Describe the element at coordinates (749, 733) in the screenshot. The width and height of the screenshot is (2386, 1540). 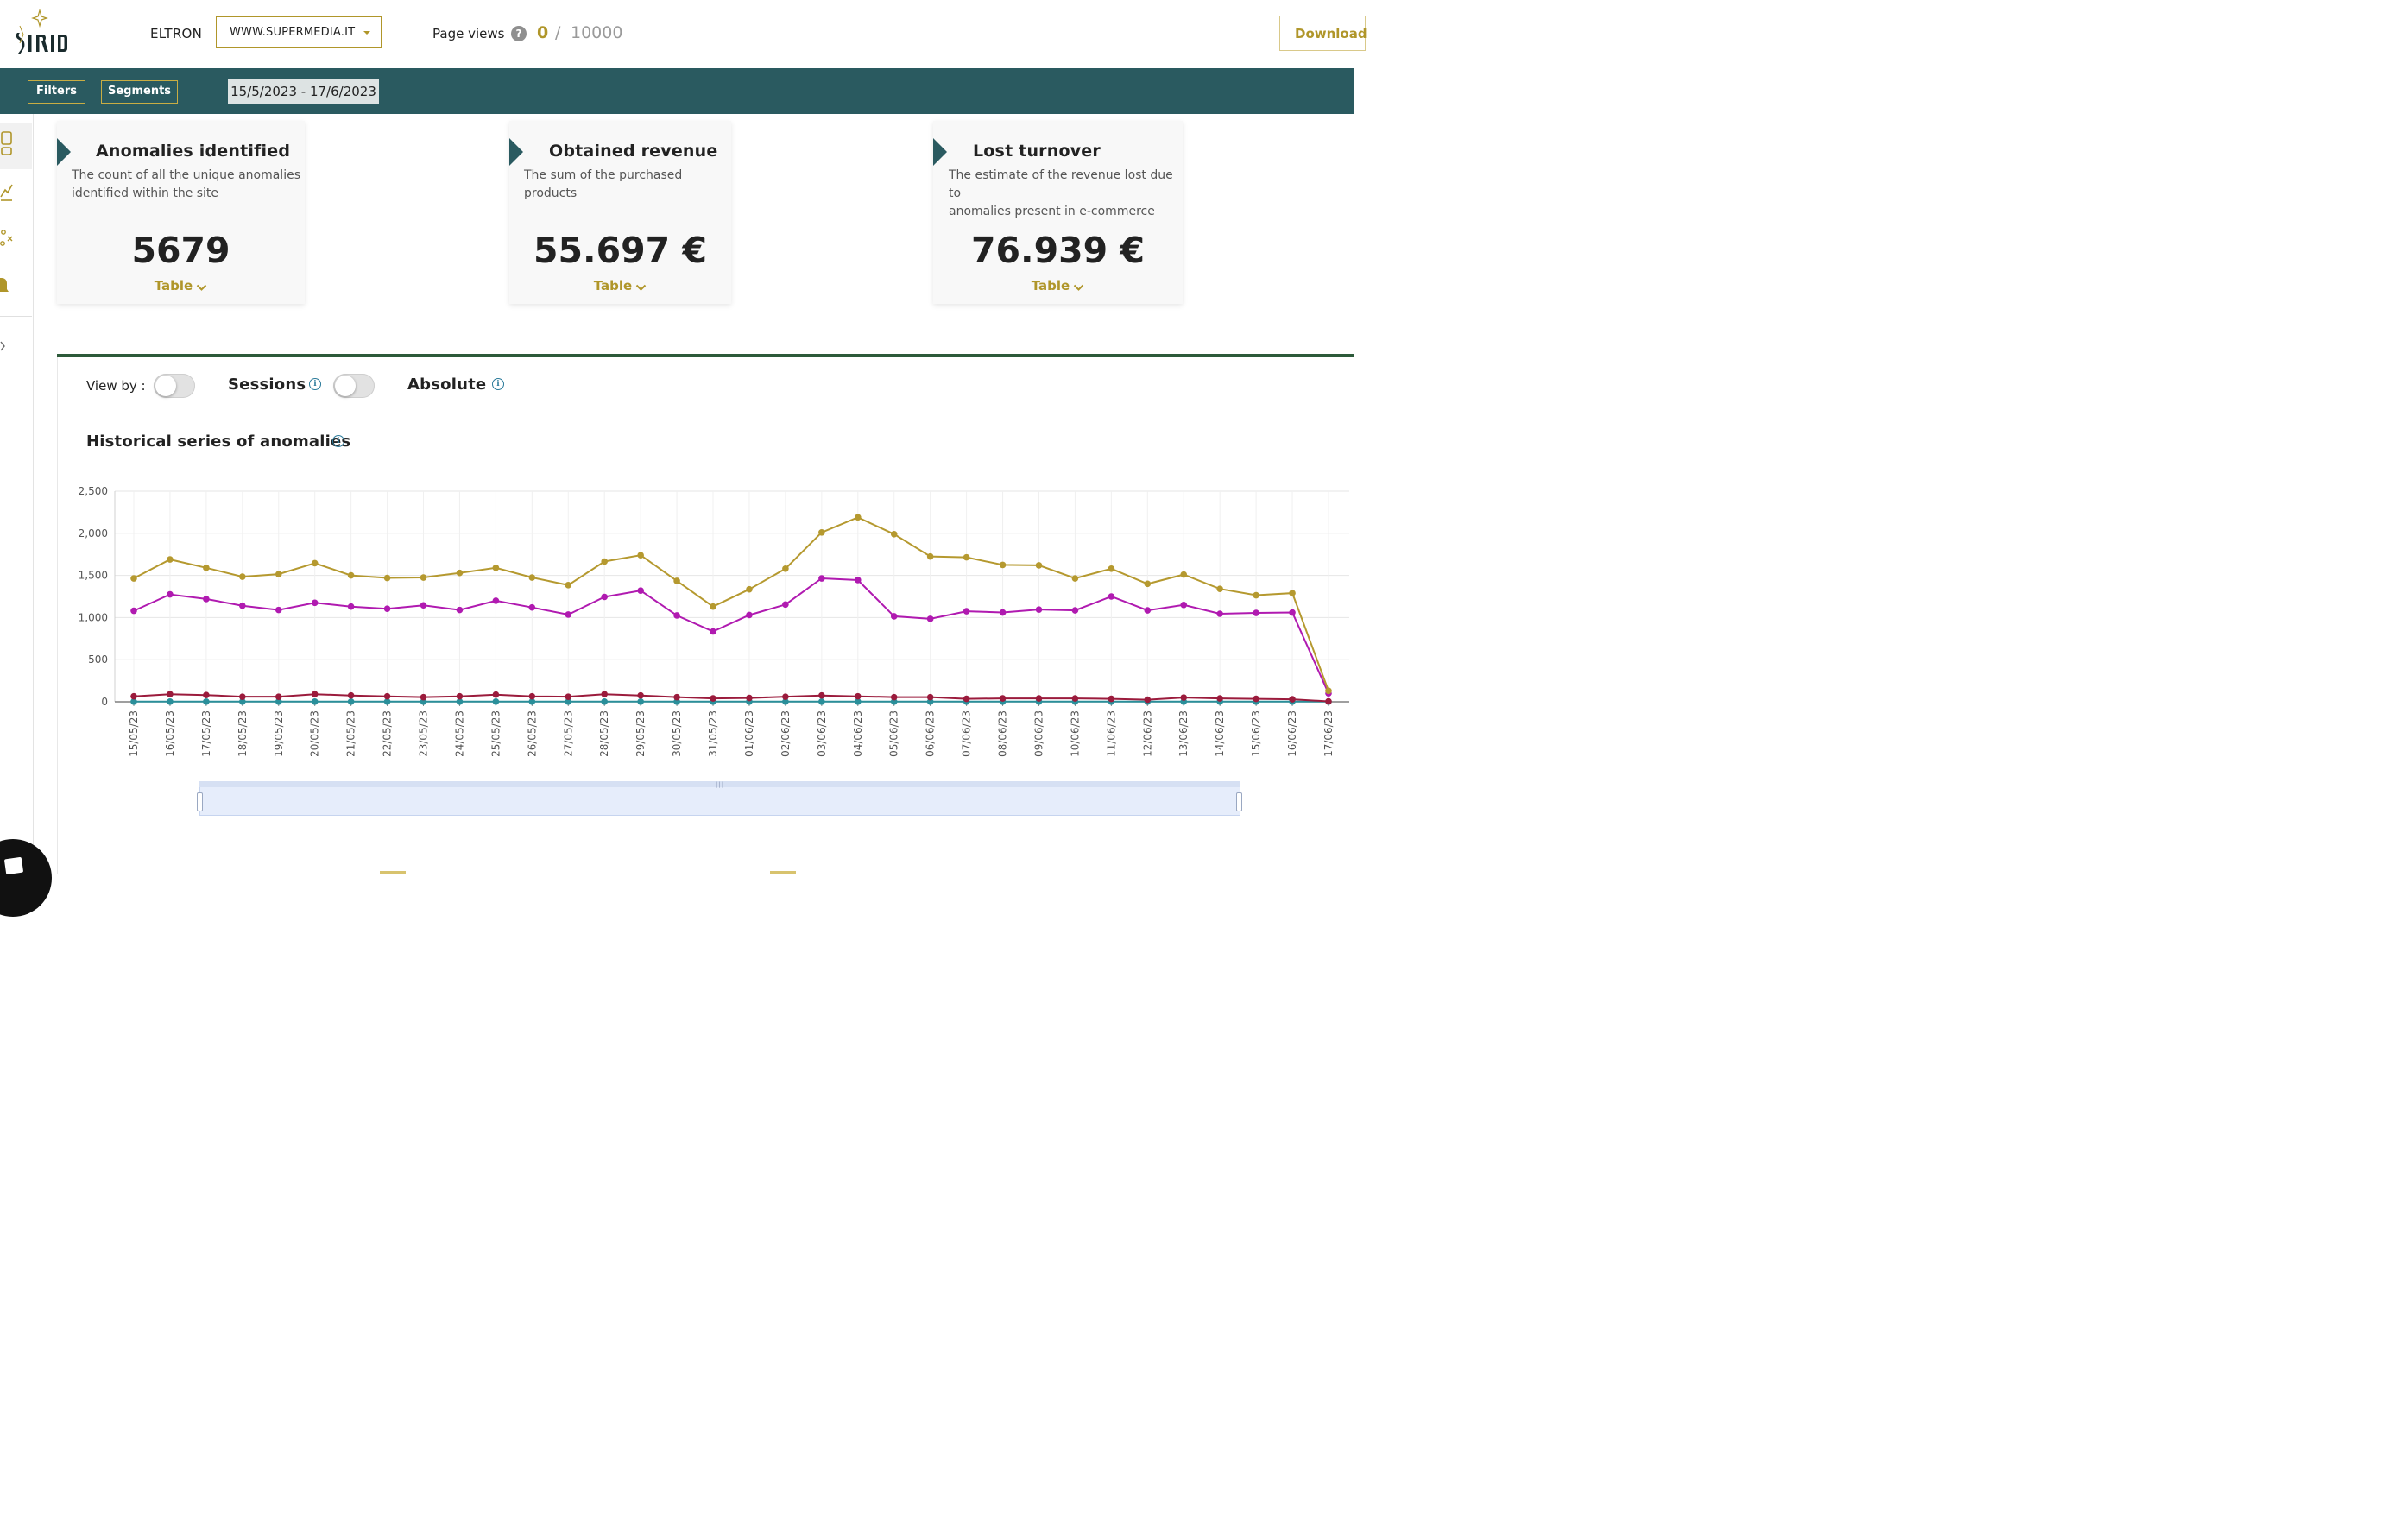
I see `x-tick-label: 01/06/23` at that location.